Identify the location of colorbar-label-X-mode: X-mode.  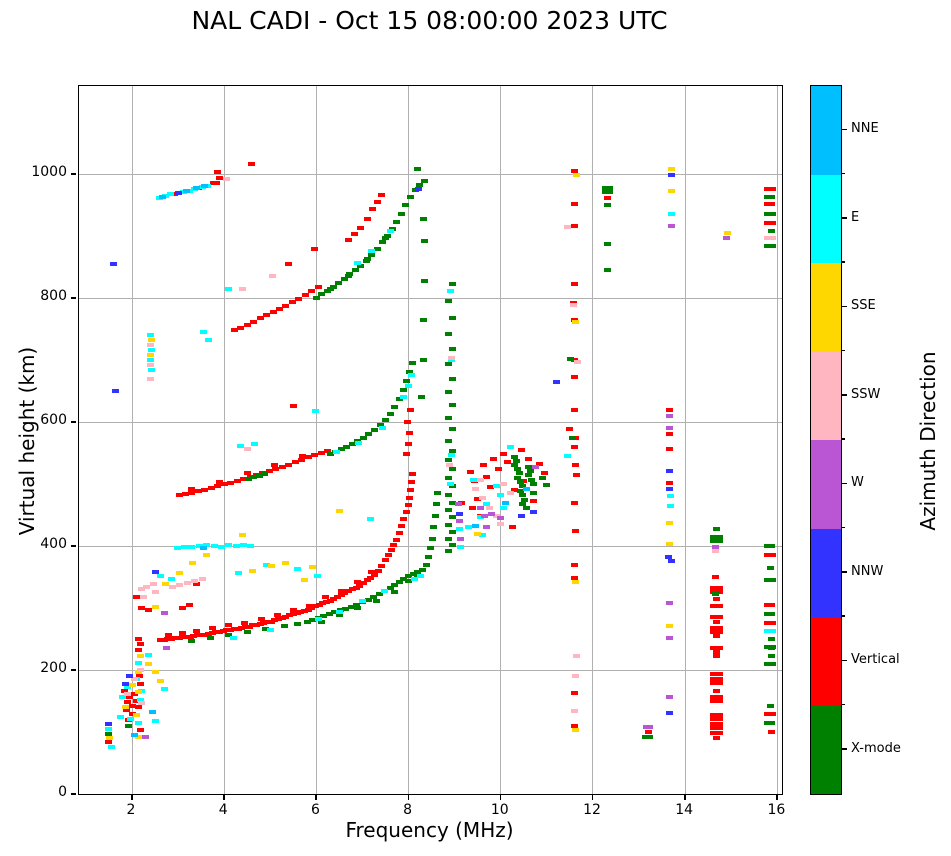
(876, 748).